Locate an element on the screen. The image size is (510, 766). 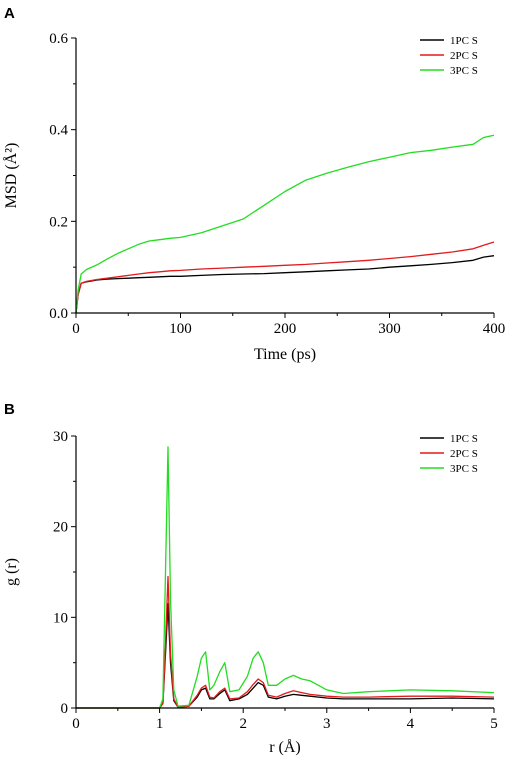
x-tick-label: 1 is located at coordinates (160, 724).